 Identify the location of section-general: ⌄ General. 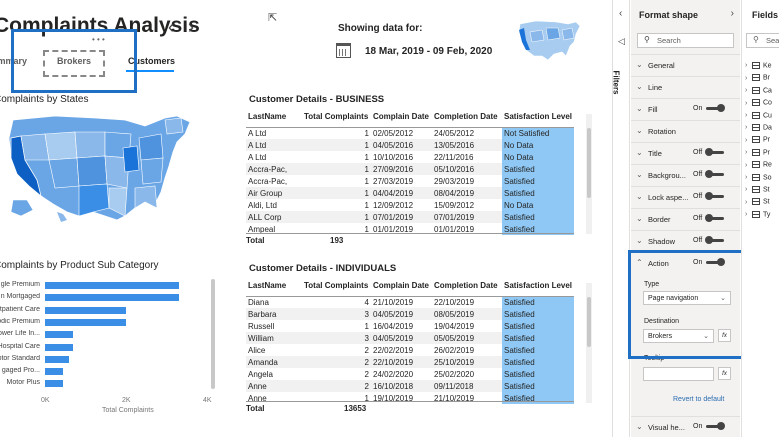
(685, 65).